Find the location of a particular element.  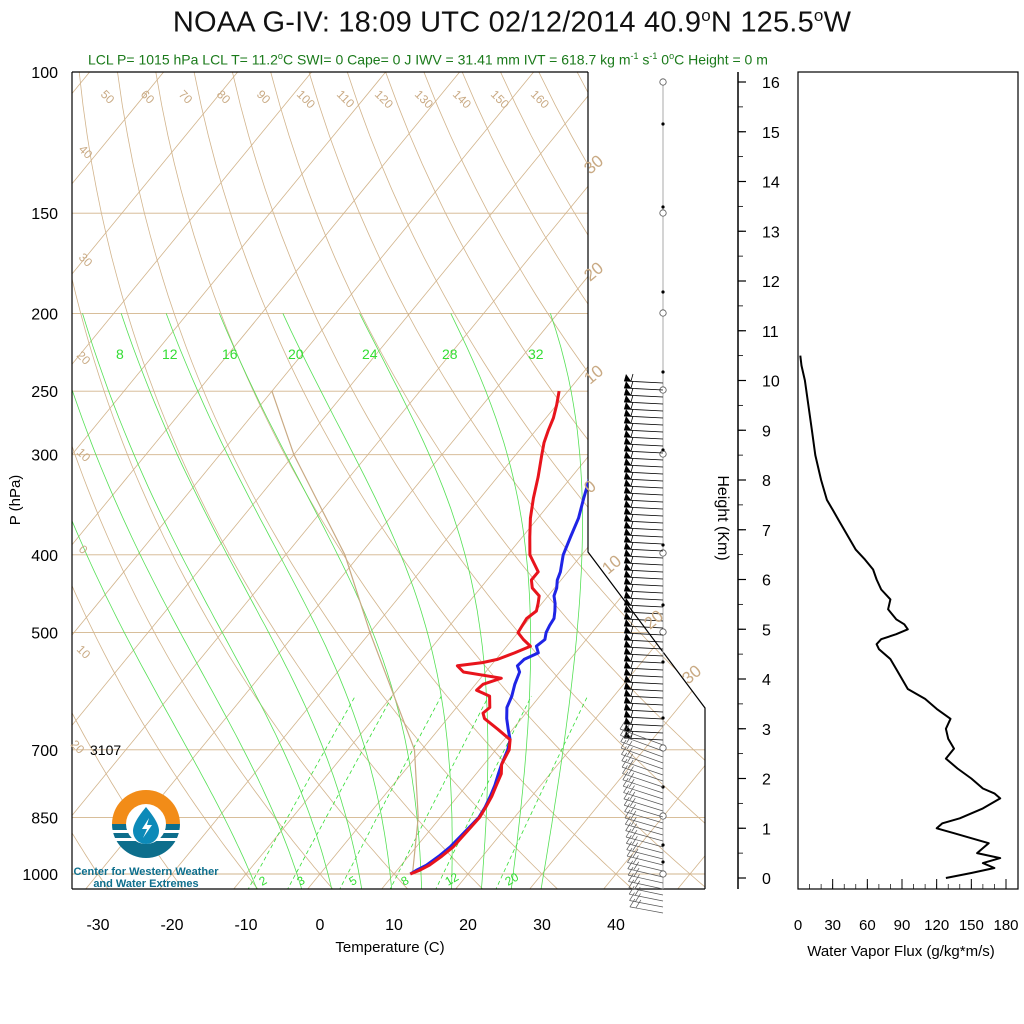

height-tick-label: 13 is located at coordinates (771, 232).